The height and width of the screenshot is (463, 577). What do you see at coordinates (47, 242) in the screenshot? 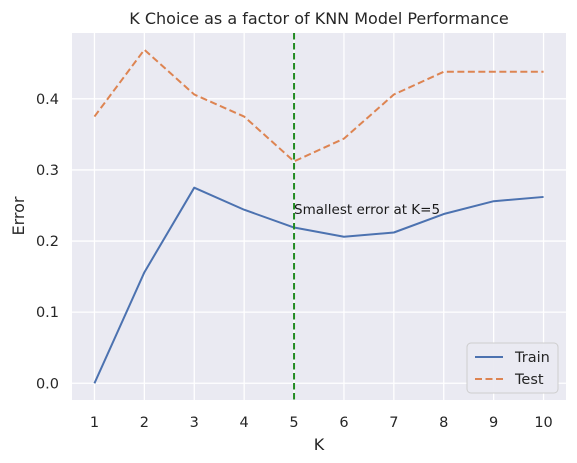
I see `y-tick-label: 0.2` at bounding box center [47, 242].